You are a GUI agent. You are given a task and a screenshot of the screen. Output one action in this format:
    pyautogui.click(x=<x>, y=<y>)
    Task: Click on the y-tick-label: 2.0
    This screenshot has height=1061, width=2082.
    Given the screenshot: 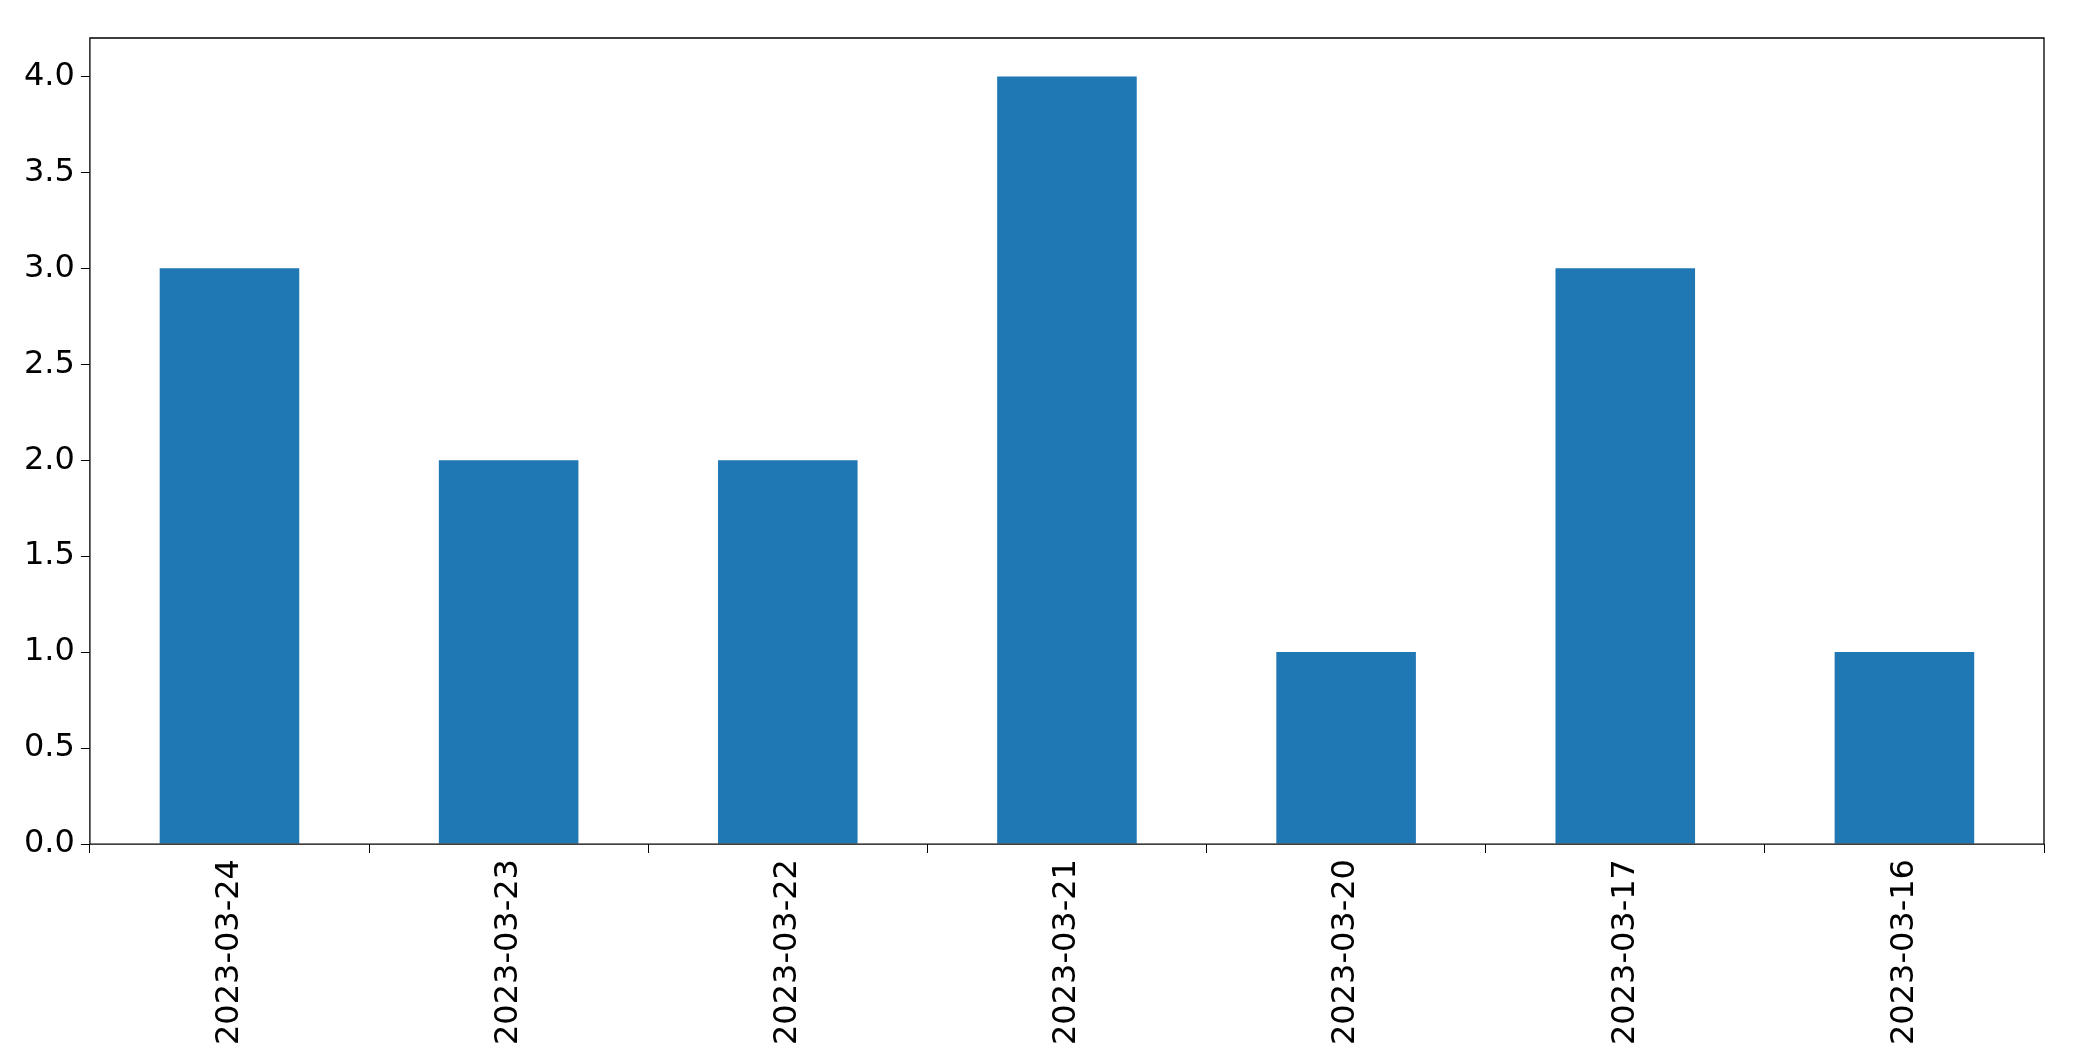 What is the action you would take?
    pyautogui.click(x=49, y=457)
    